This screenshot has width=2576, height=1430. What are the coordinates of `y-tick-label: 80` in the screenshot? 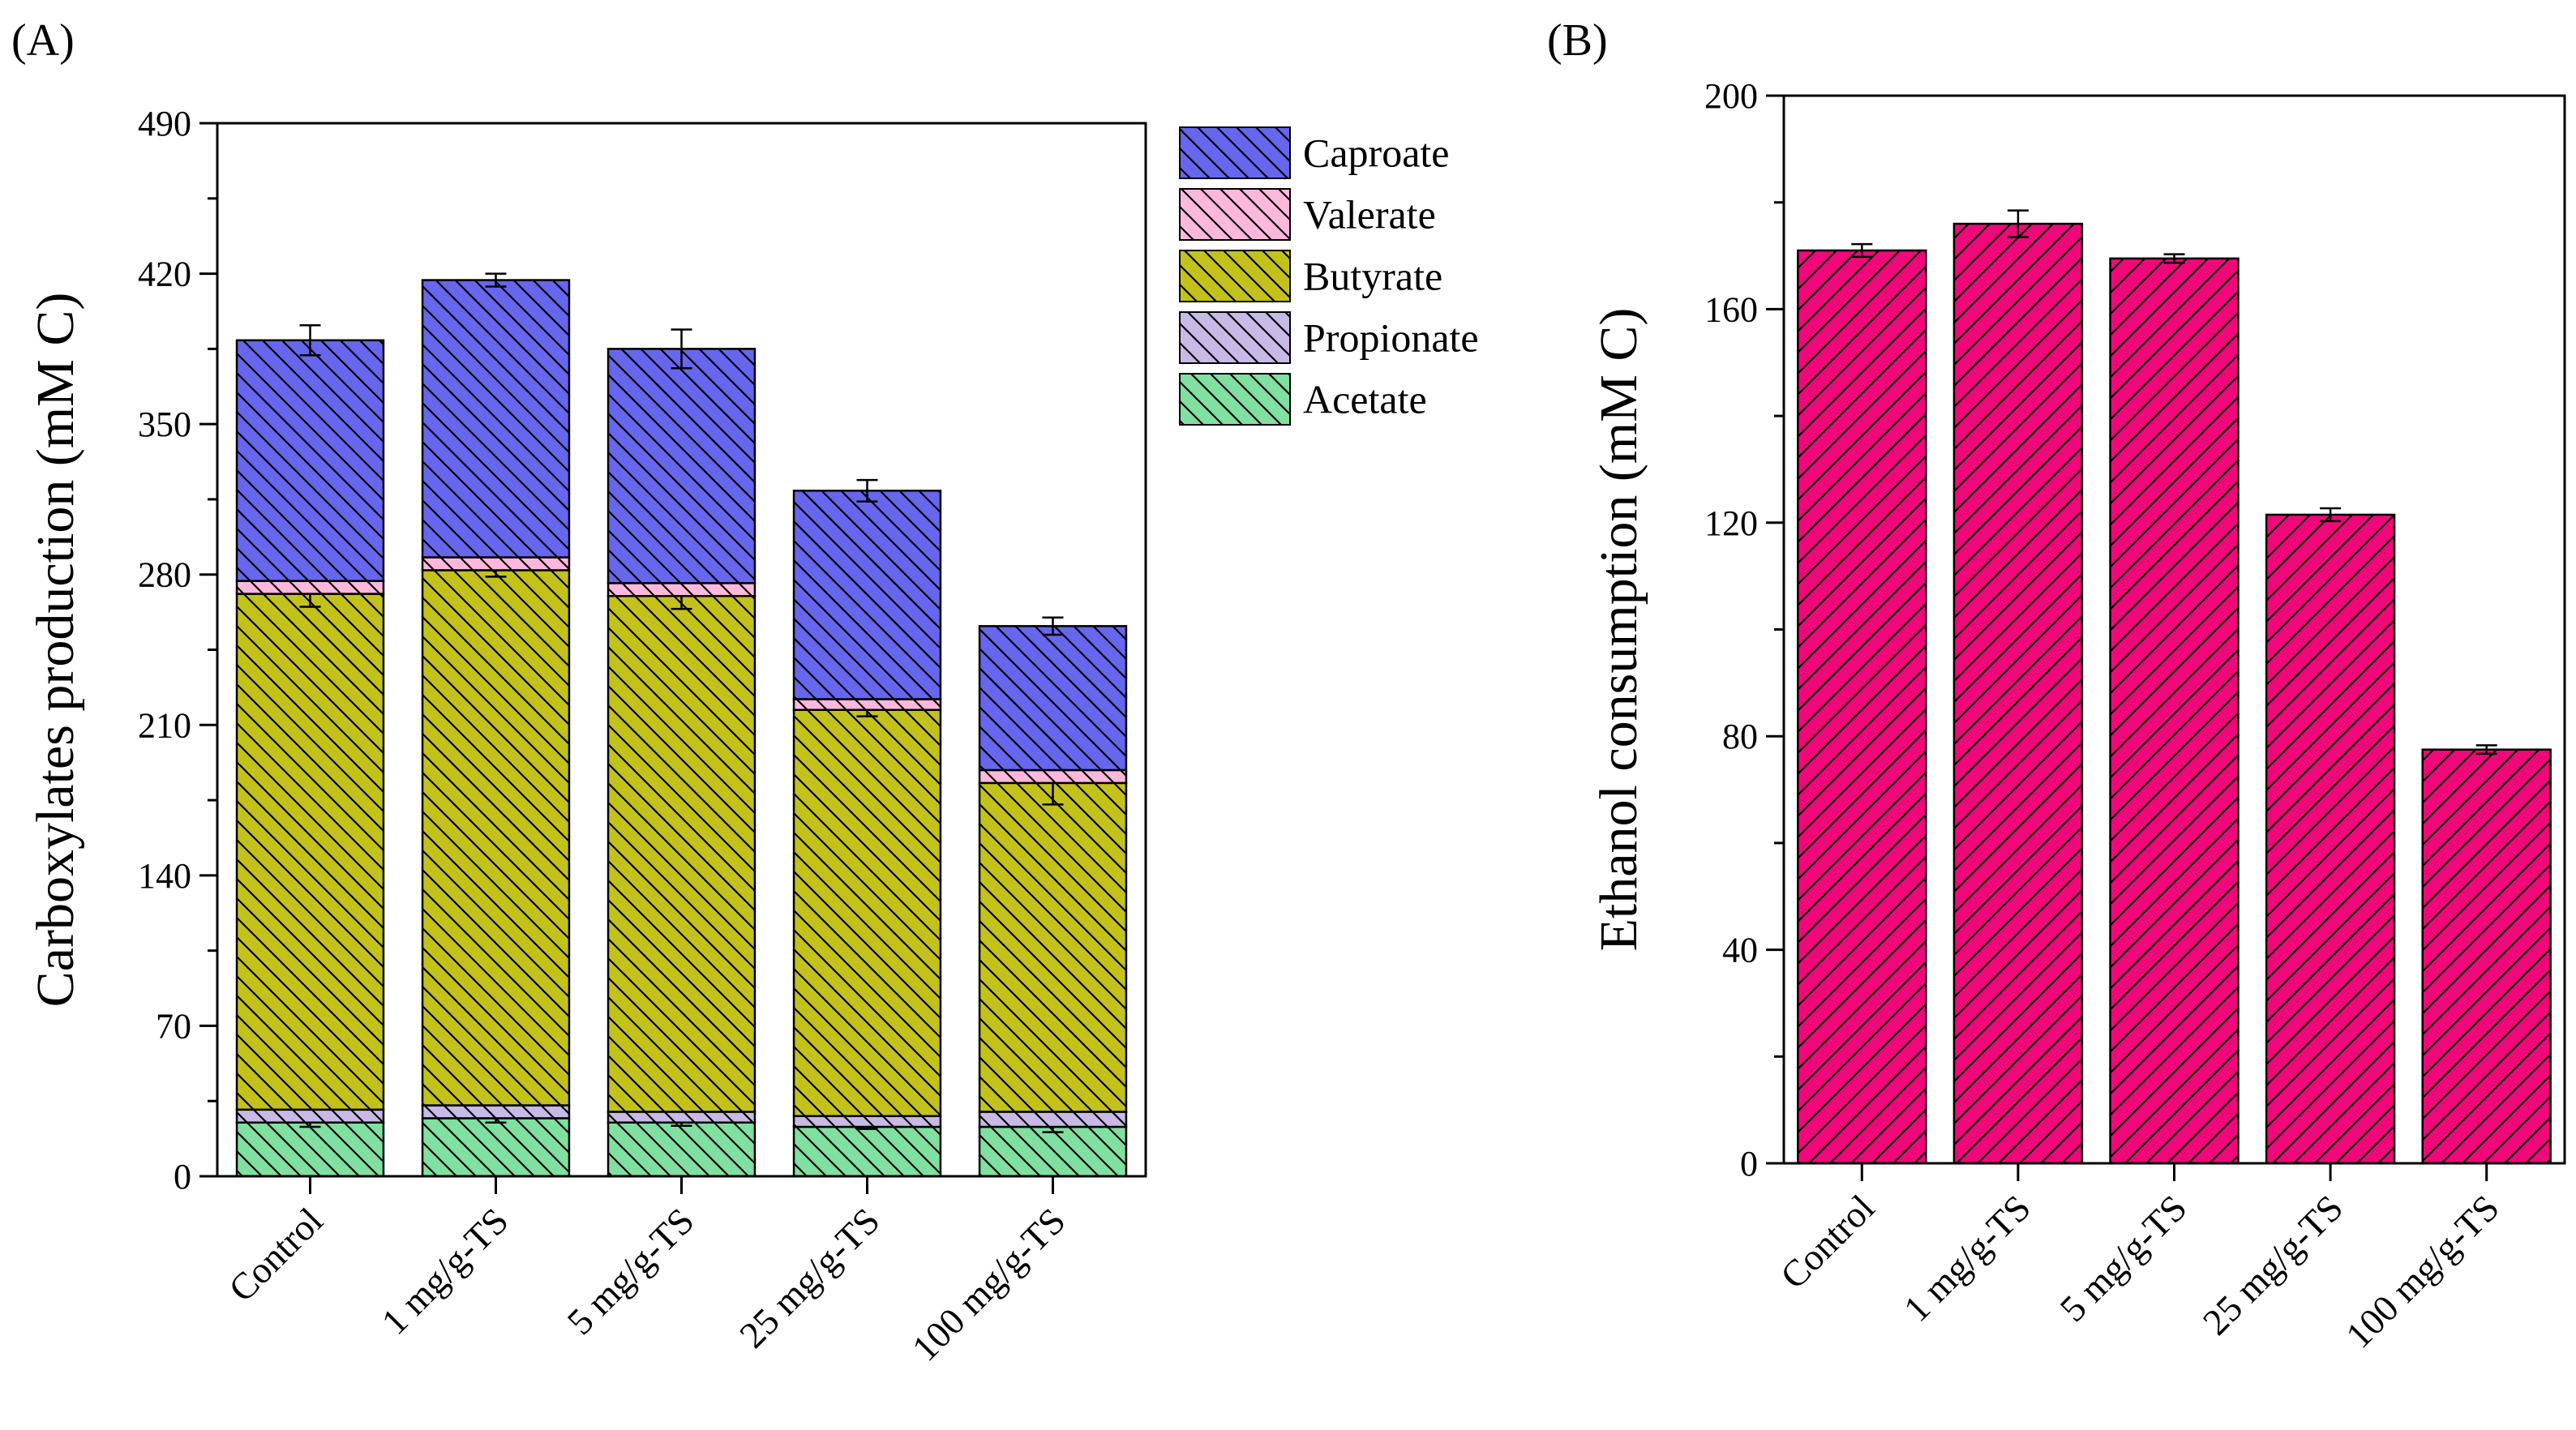 It's located at (1740, 736).